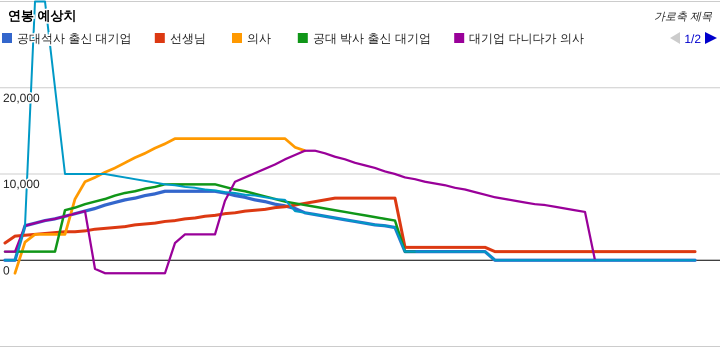 This screenshot has height=347, width=720. Describe the element at coordinates (259, 39) in the screenshot. I see `legend-label: 의사` at that location.